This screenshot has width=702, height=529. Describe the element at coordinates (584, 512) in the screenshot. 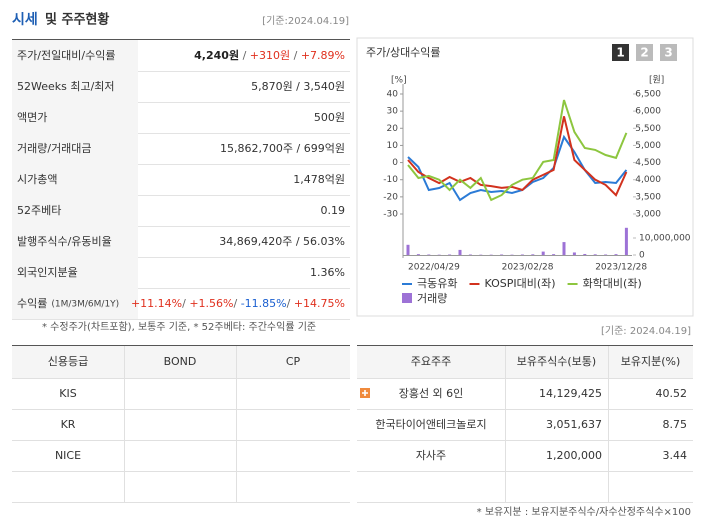

I see `shareholder-note: * 보유지분 : 보유지분주식수/자수산정주식수×100` at that location.